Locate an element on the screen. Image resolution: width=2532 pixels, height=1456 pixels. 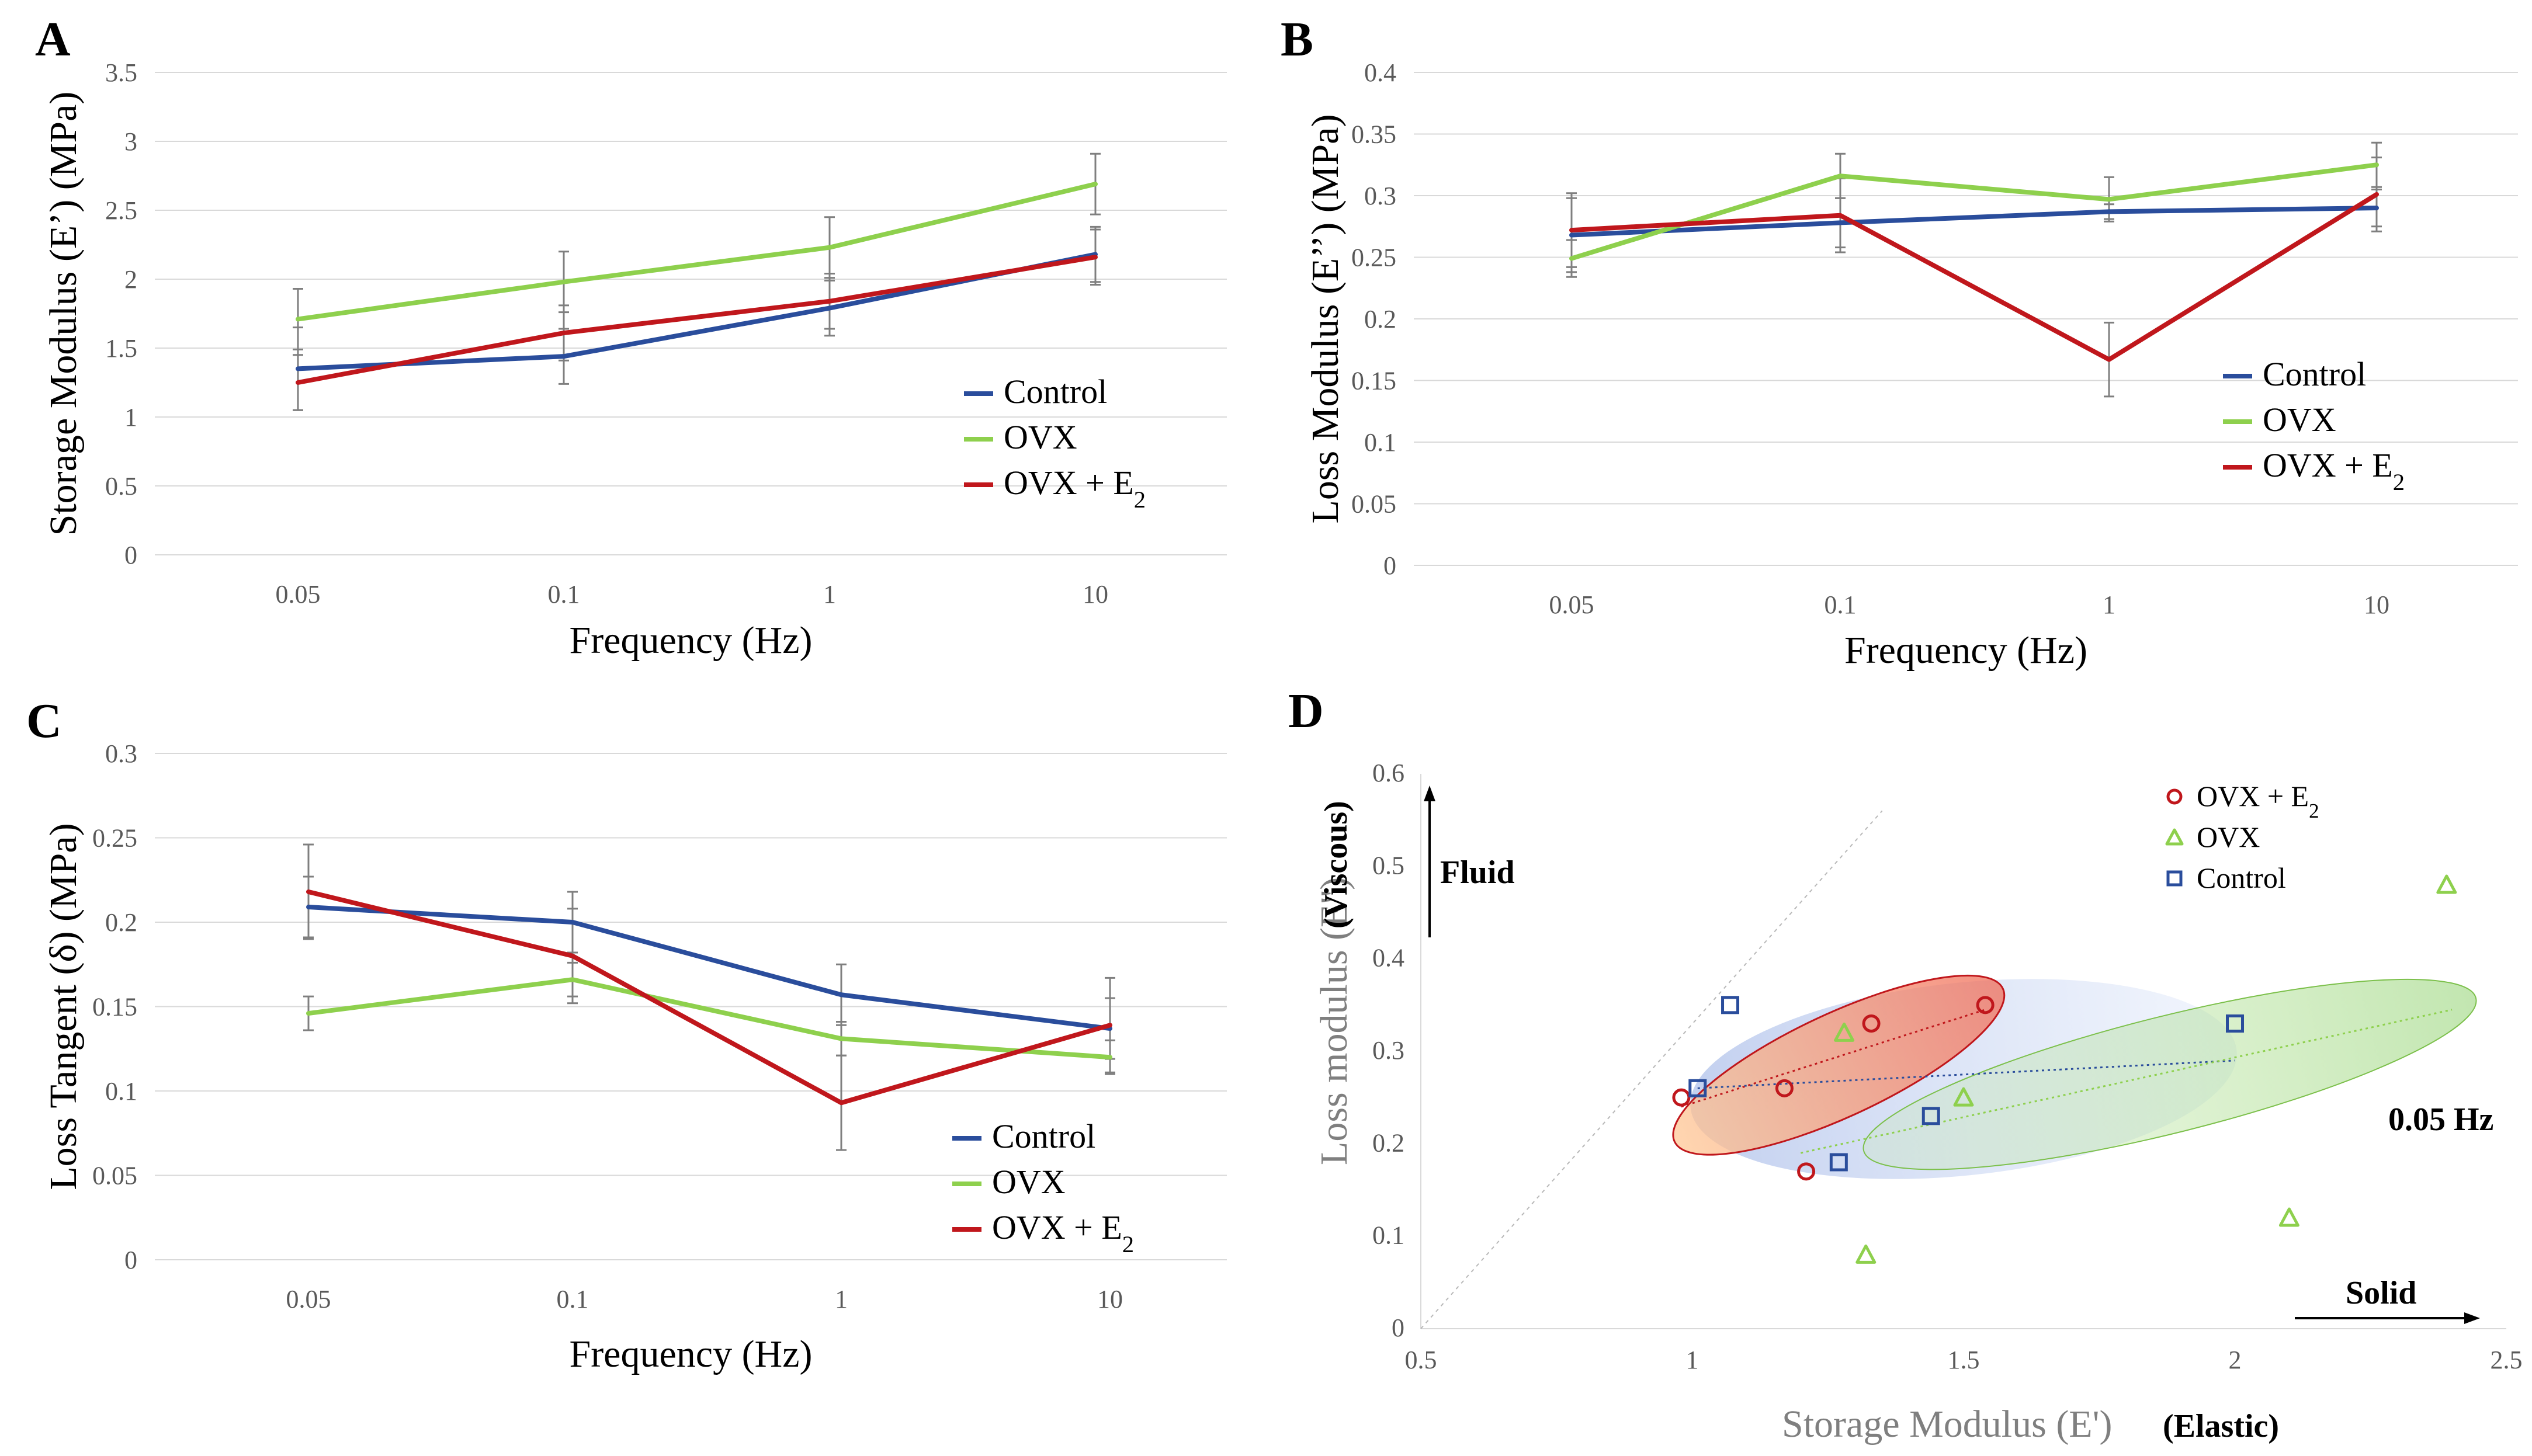
y-tick-label: 0.6 is located at coordinates (1388, 773).